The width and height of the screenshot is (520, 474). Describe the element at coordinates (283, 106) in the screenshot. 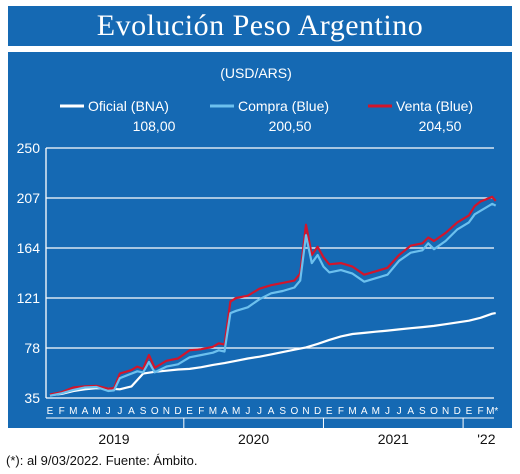

I see `legend-label-2: Compra (Blue)` at that location.